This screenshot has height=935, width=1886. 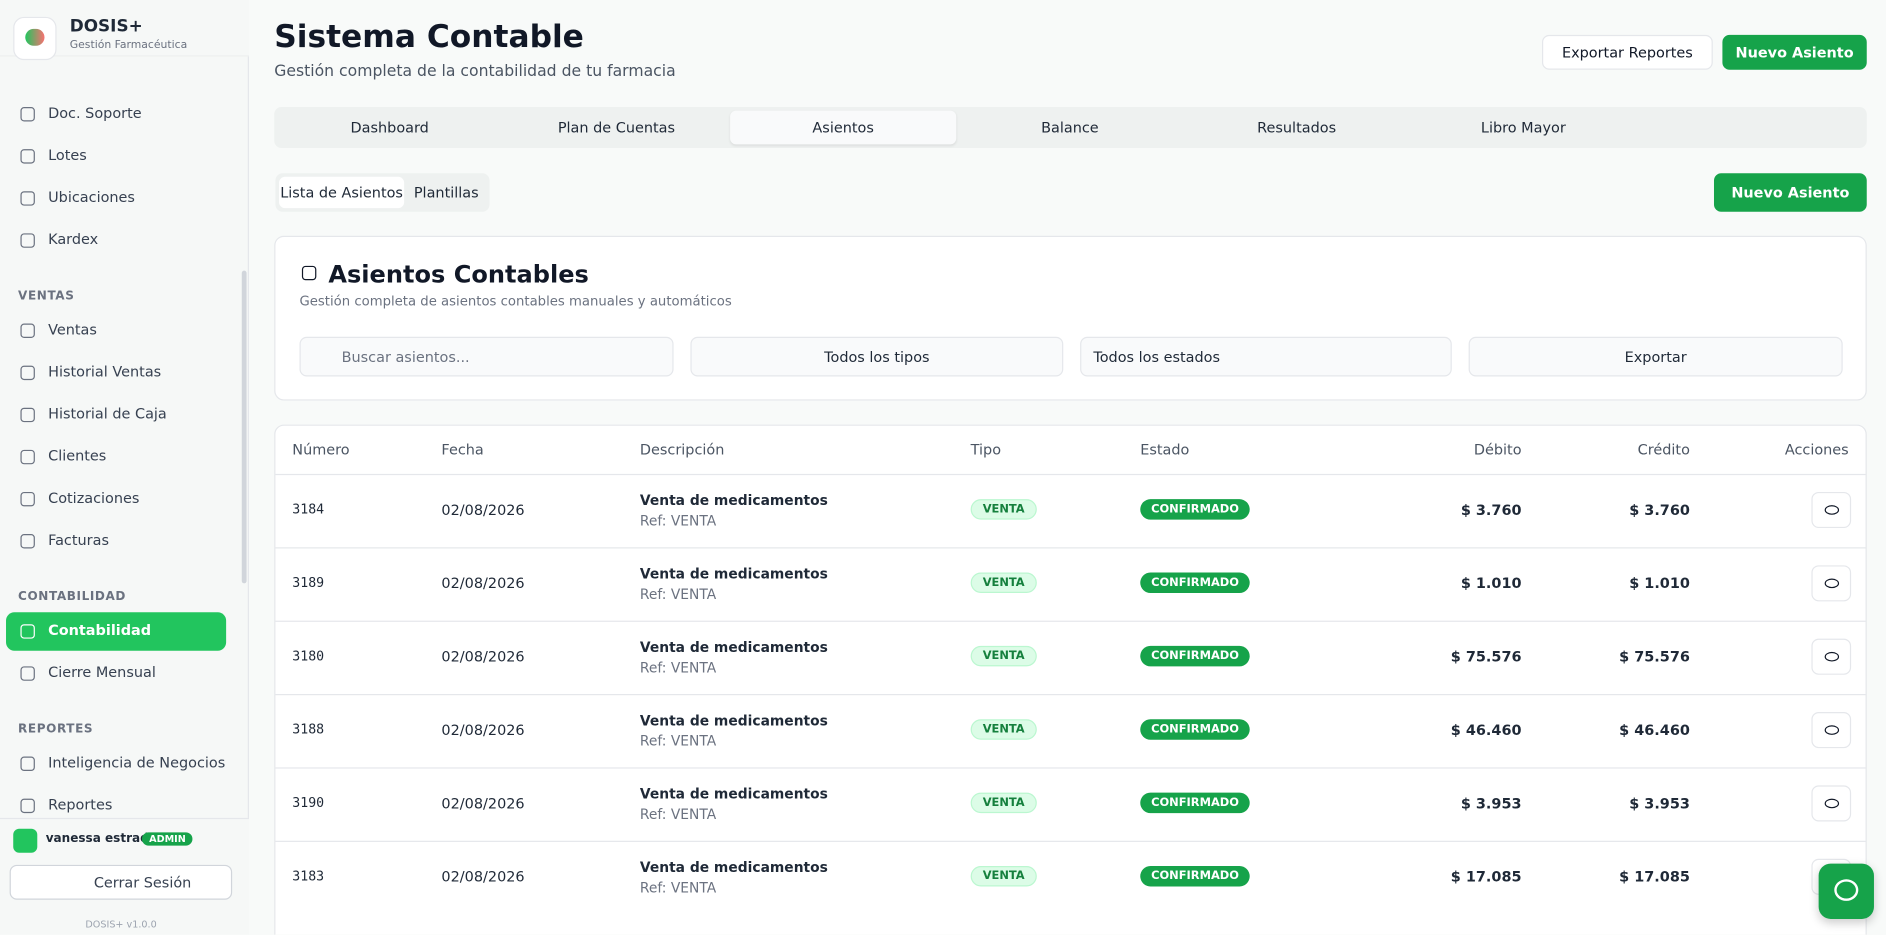 What do you see at coordinates (72, 329) in the screenshot?
I see `nav-item: Ventas` at bounding box center [72, 329].